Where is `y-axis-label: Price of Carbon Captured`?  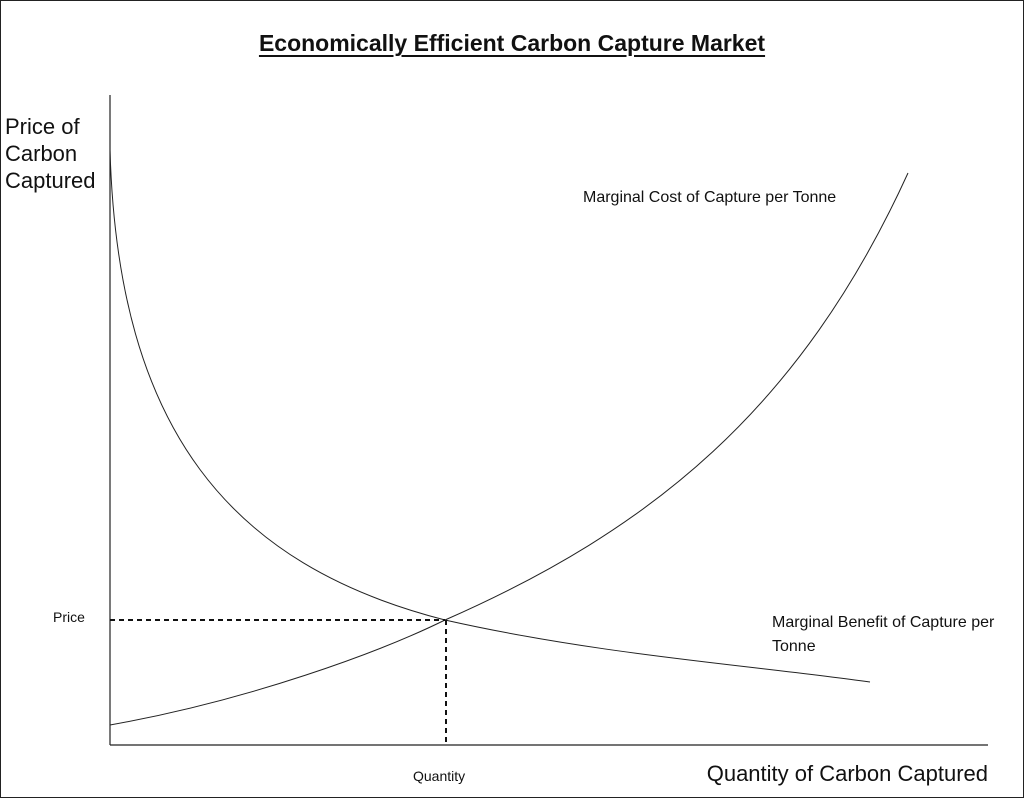 y-axis-label: Price of Carbon Captured is located at coordinates (50, 153).